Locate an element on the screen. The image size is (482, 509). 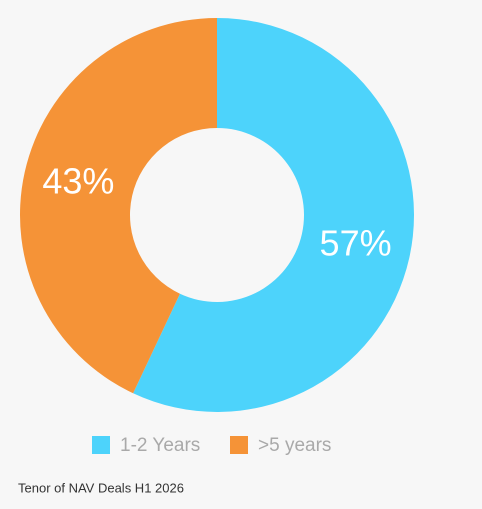
caption: Tenor of NAV Deals H1 2026 is located at coordinates (101, 487).